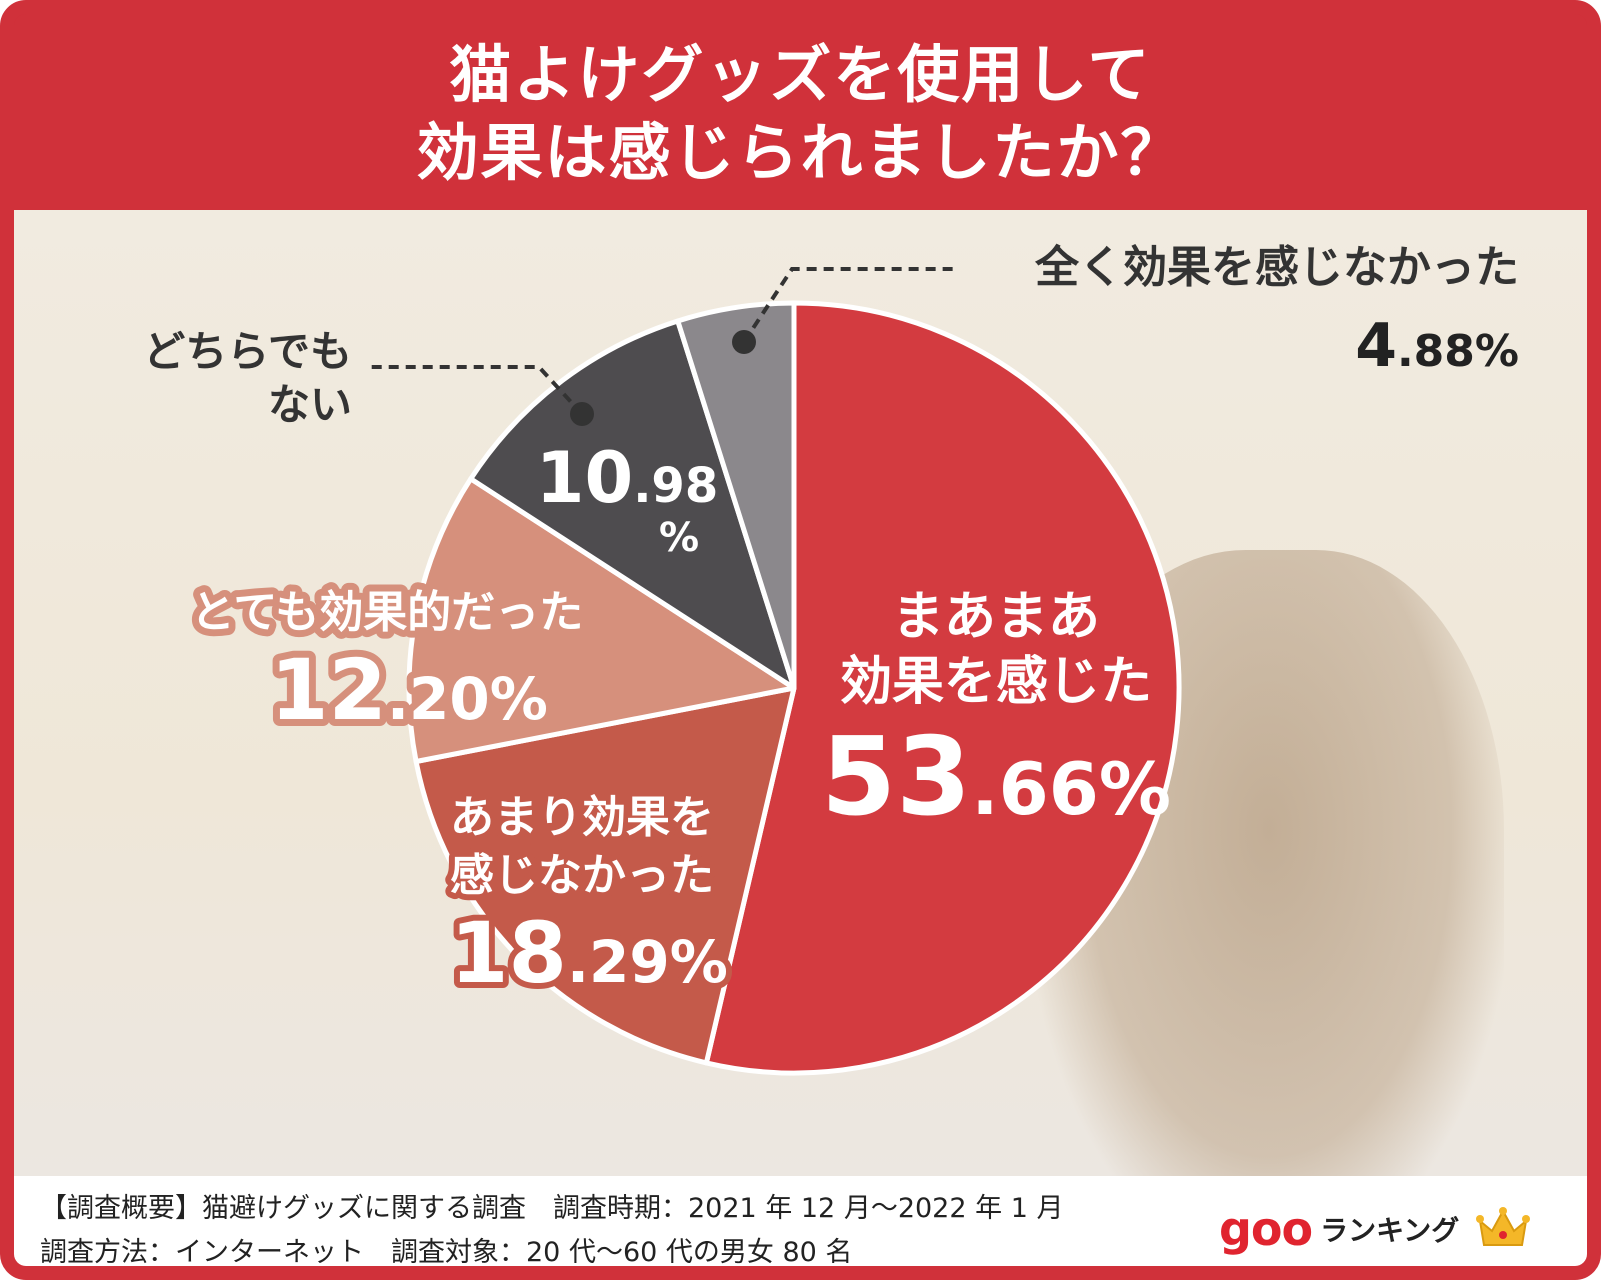  I want to click on ranking-logo-text: ランキング, so click(1390, 1230).